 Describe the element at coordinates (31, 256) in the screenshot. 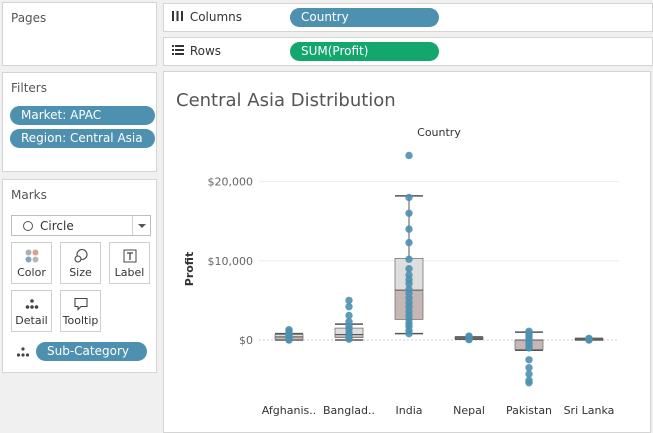

I see `color-palette-icon` at that location.